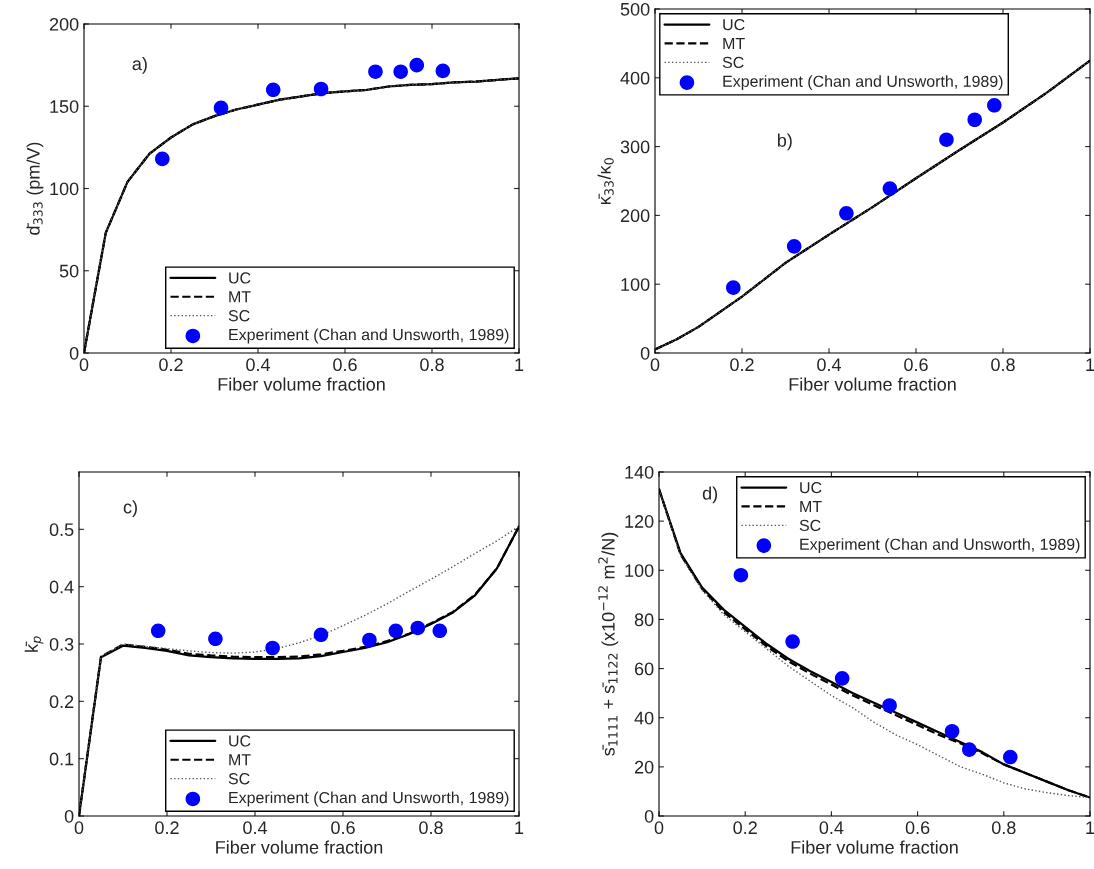 Image resolution: width=1094 pixels, height=869 pixels. What do you see at coordinates (635, 9) in the screenshot?
I see `y-tick-label: 500` at bounding box center [635, 9].